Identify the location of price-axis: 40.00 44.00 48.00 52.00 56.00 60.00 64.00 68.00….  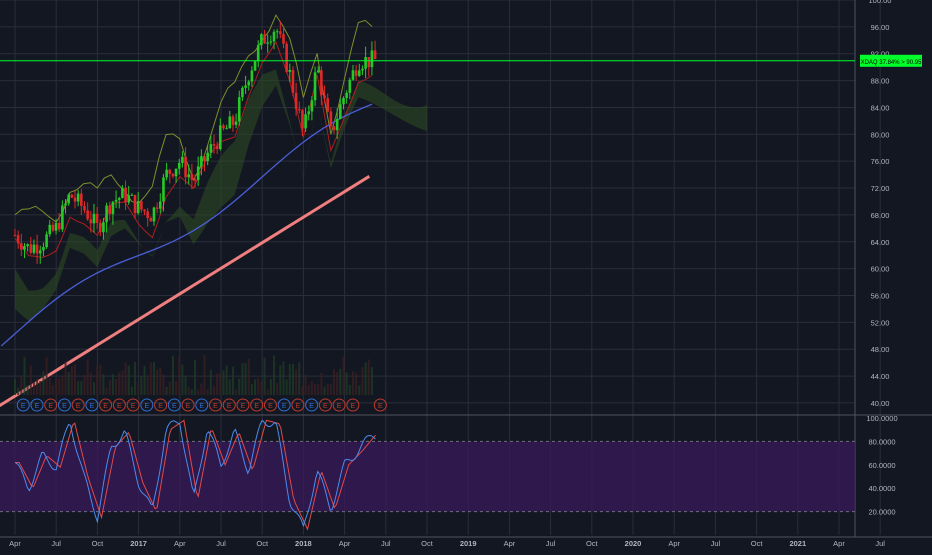
(881, 258).